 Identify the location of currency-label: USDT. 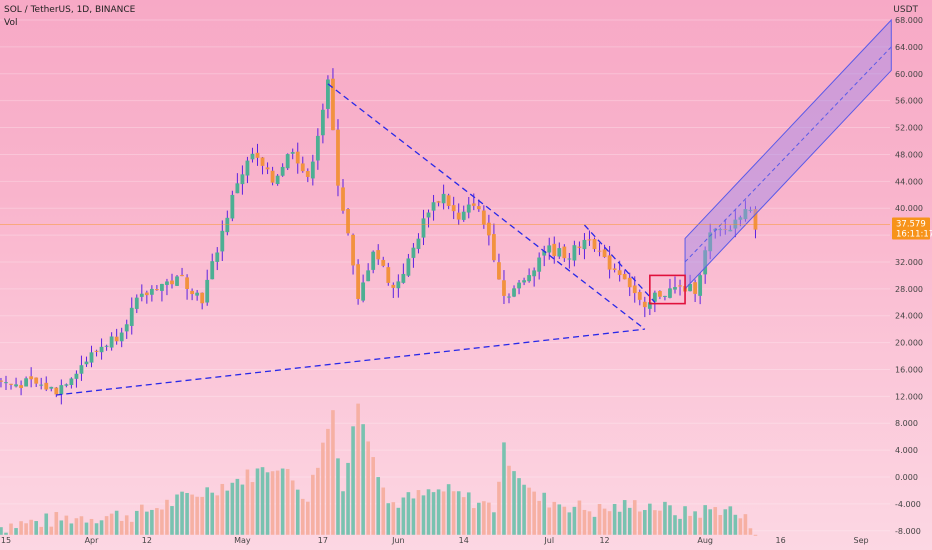
(905, 10).